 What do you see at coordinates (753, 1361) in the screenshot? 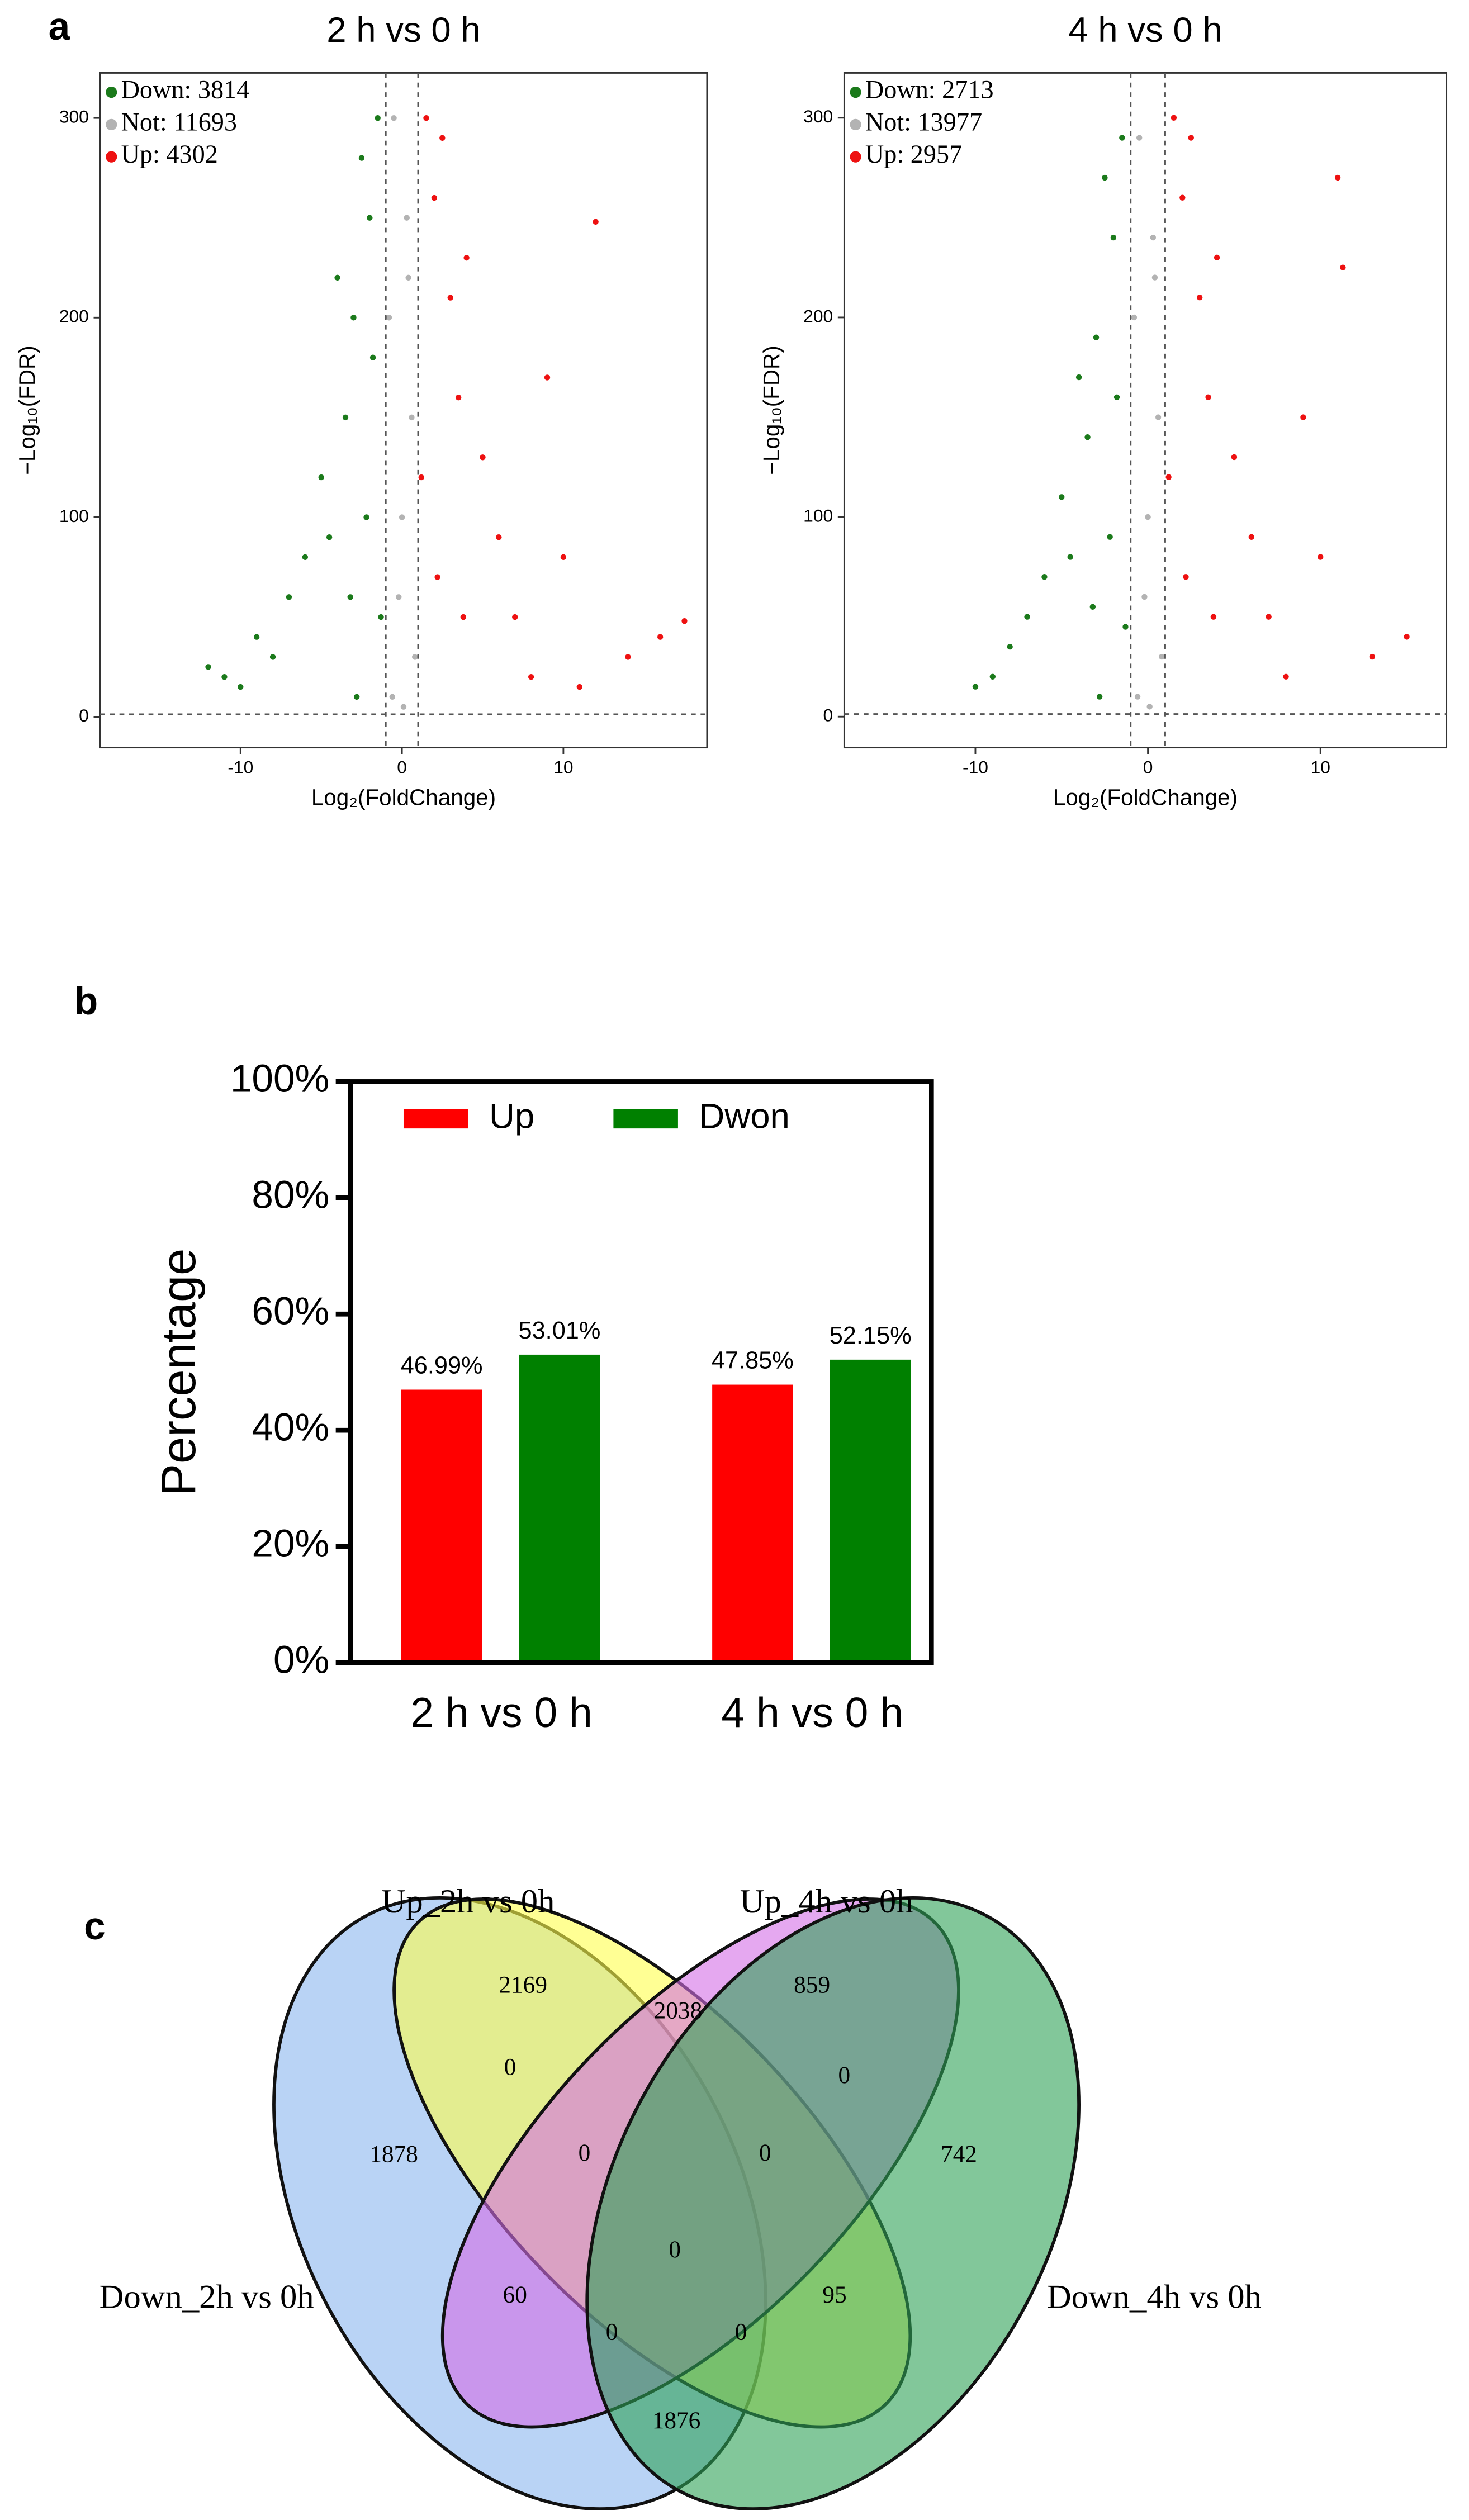
I see `value-label: 47.85%` at bounding box center [753, 1361].